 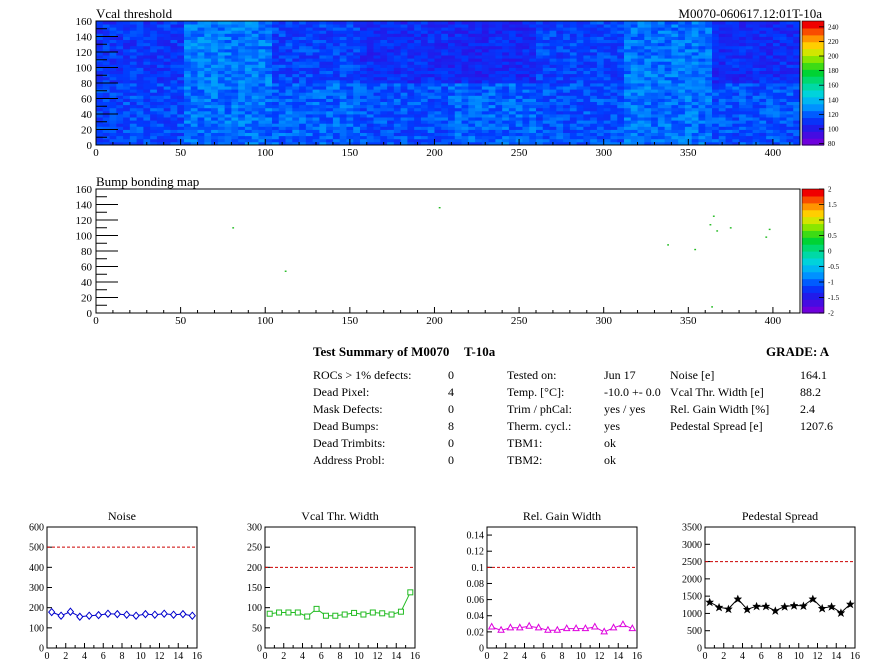 I want to click on bump-bonding-title: Bump bonding map, so click(x=147, y=181).